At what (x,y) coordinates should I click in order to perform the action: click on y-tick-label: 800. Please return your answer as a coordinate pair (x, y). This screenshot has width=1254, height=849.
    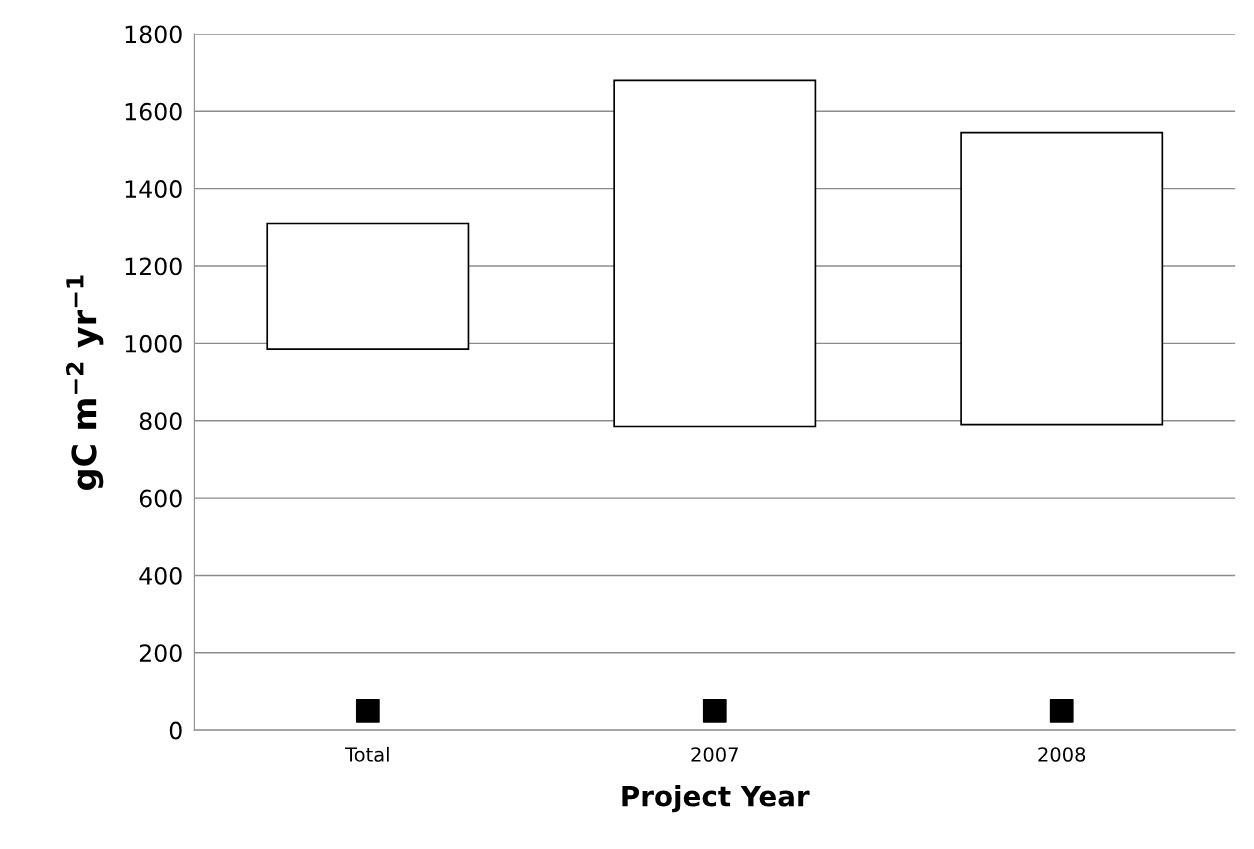
    Looking at the image, I should click on (160, 421).